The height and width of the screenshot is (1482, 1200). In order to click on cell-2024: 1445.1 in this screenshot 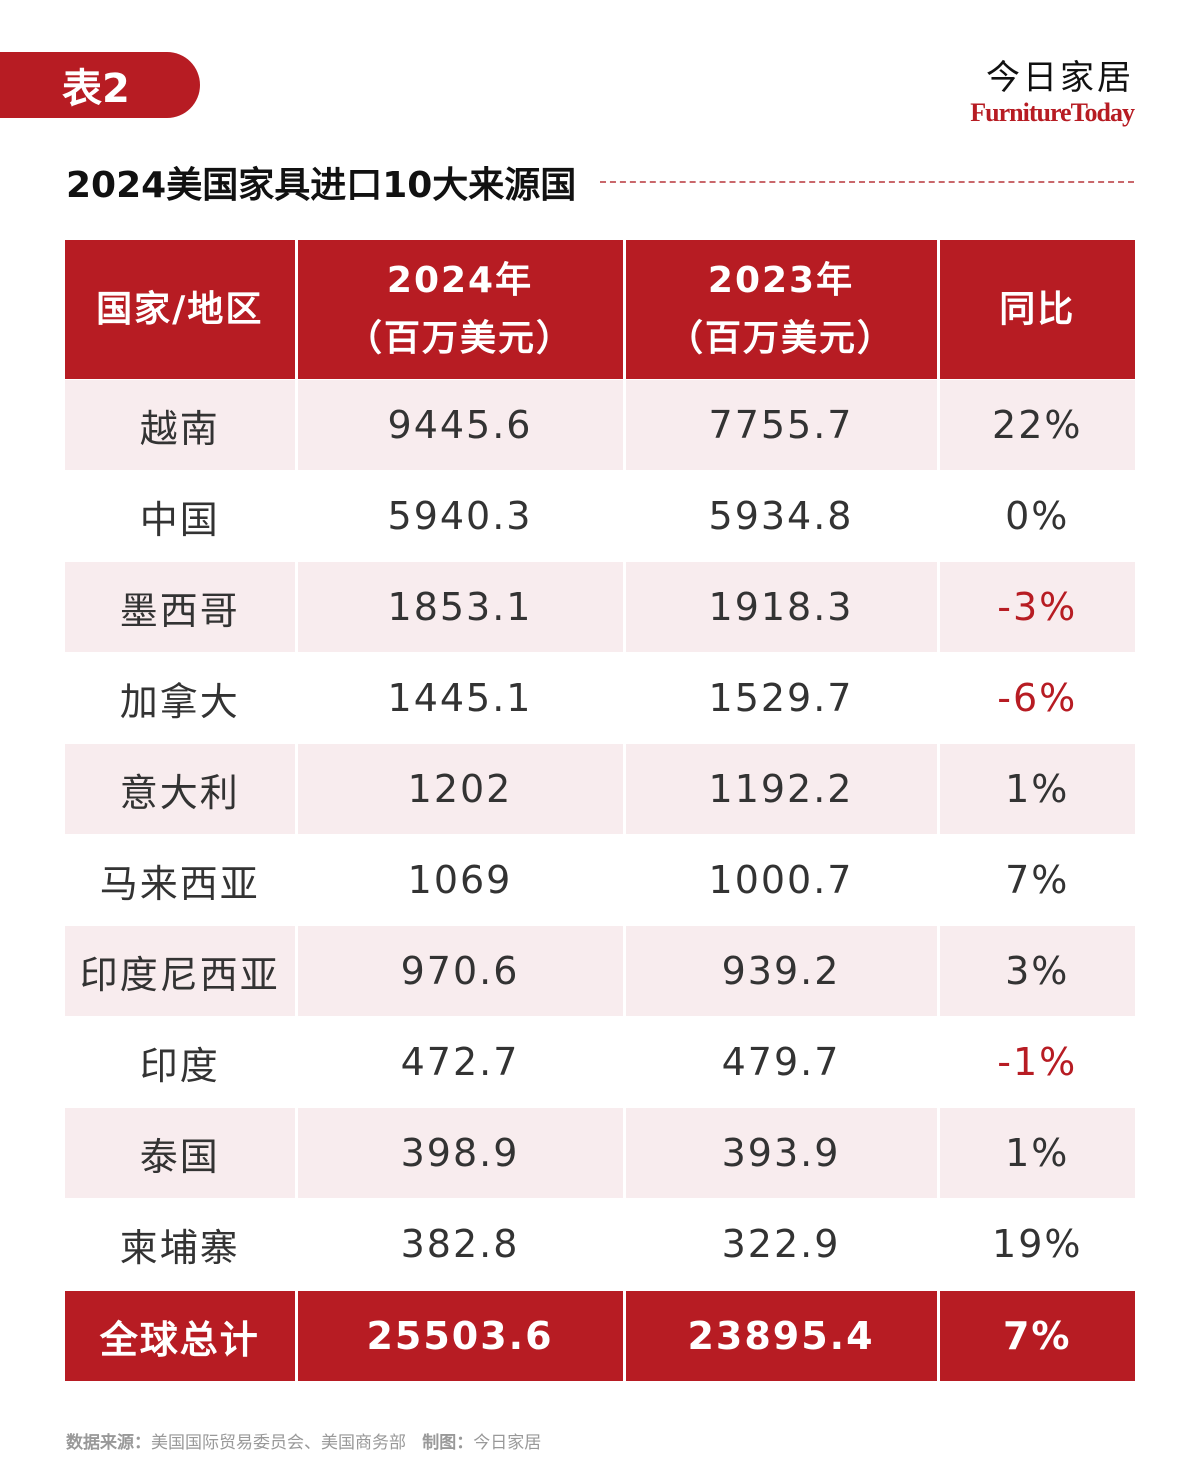, I will do `click(461, 698)`.